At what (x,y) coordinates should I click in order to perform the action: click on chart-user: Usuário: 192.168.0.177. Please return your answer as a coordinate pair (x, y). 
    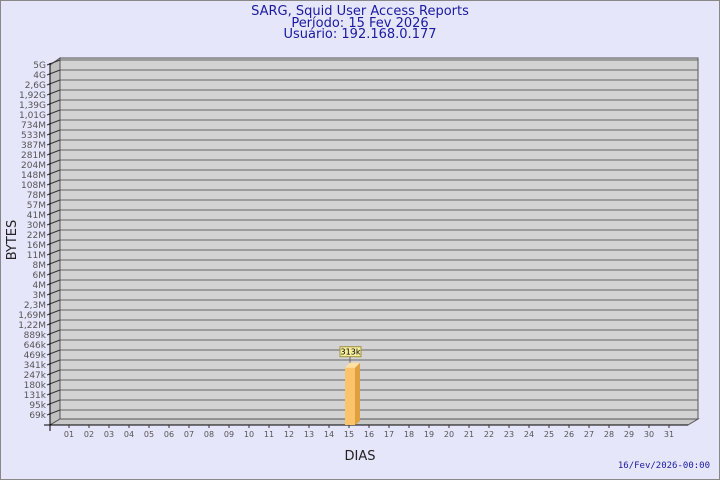
    Looking at the image, I should click on (360, 34).